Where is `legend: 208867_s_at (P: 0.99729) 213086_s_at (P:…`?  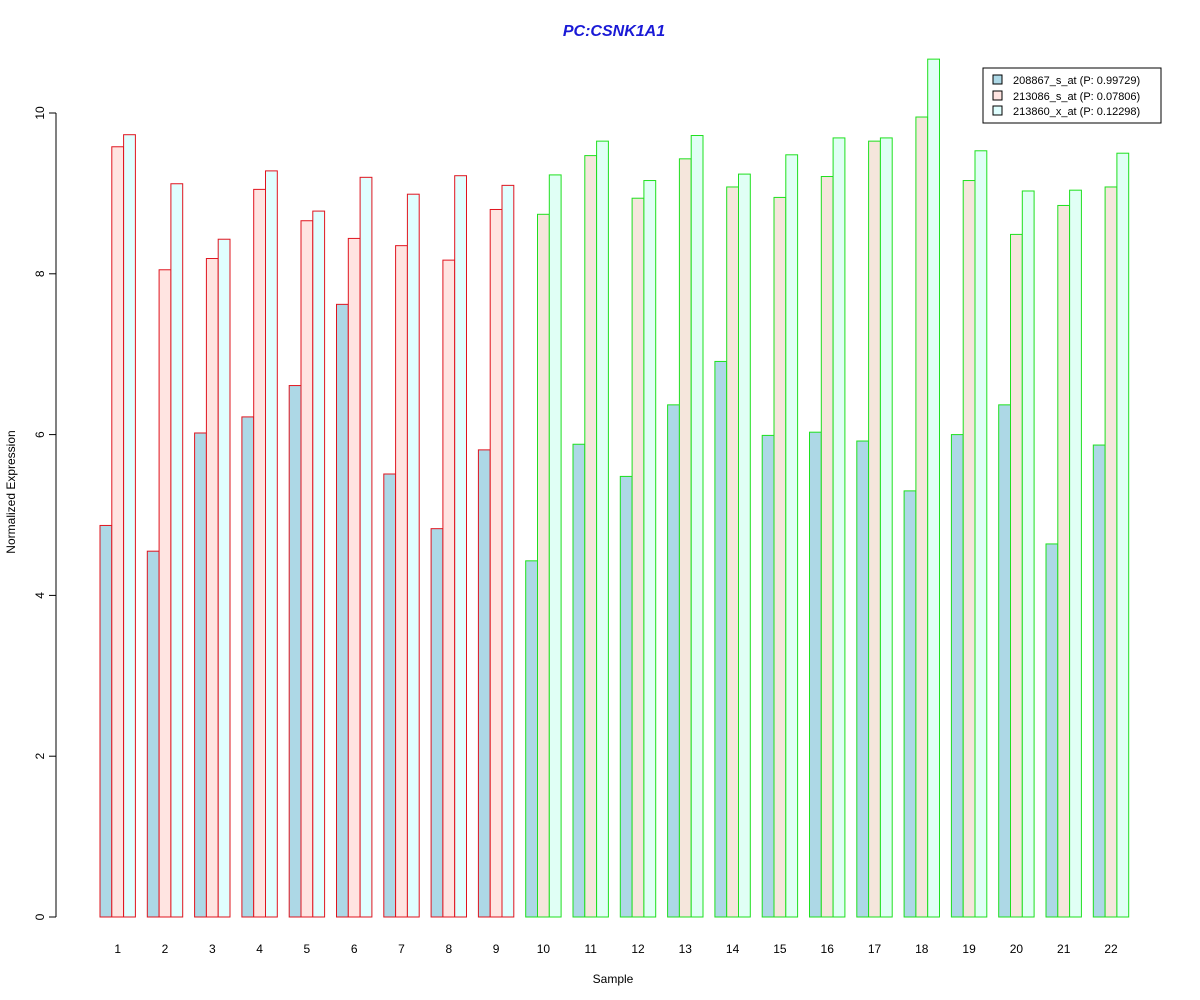
legend: 208867_s_at (P: 0.99729) 213086_s_at (P:… is located at coordinates (1072, 95).